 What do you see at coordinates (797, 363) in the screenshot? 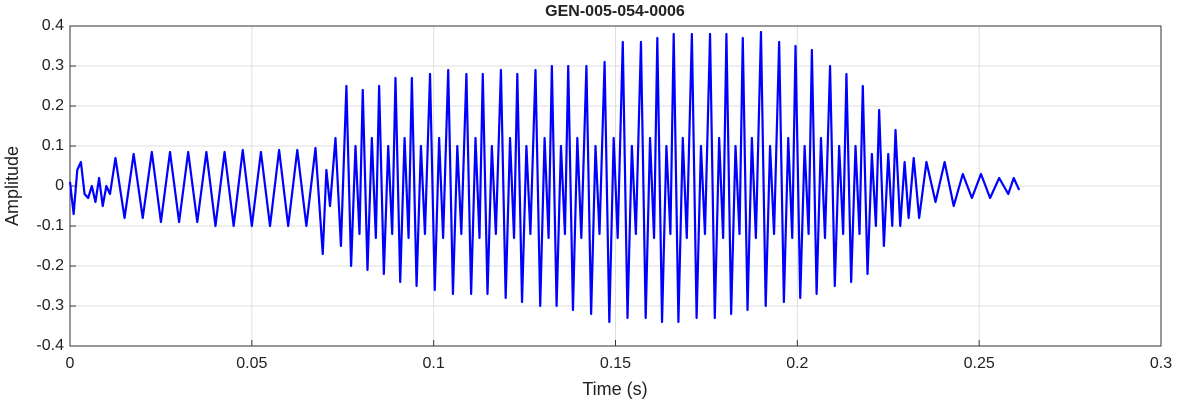
I see `x-tick-label: 0.2` at bounding box center [797, 363].